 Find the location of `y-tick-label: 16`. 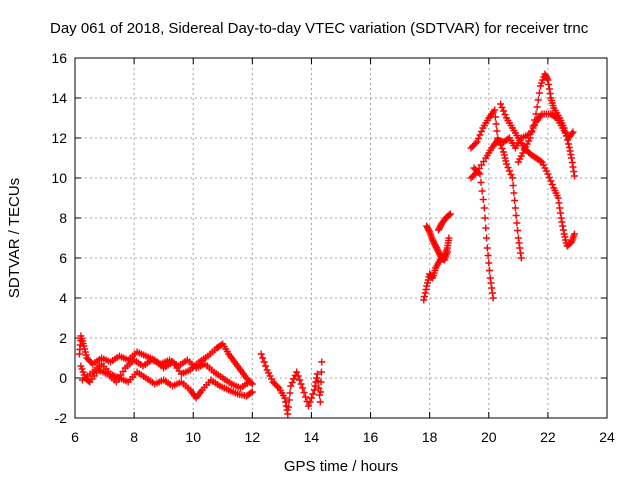

y-tick-label: 16 is located at coordinates (59, 58).